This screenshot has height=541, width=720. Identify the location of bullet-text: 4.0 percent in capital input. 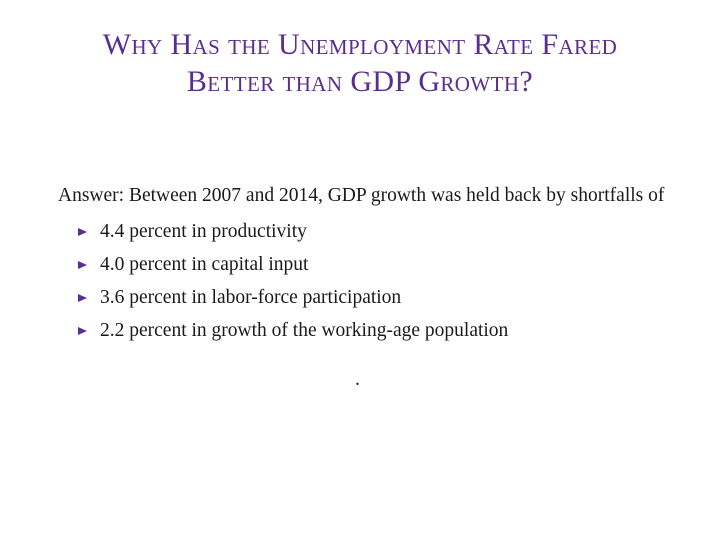
(204, 264).